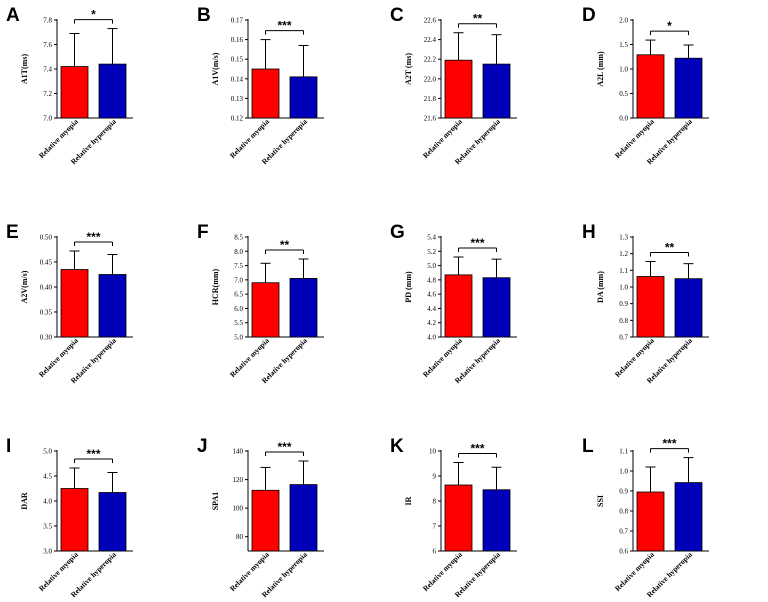 This screenshot has height=602, width=768. What do you see at coordinates (600, 501) in the screenshot?
I see `y-axis-label: SSI` at bounding box center [600, 501].